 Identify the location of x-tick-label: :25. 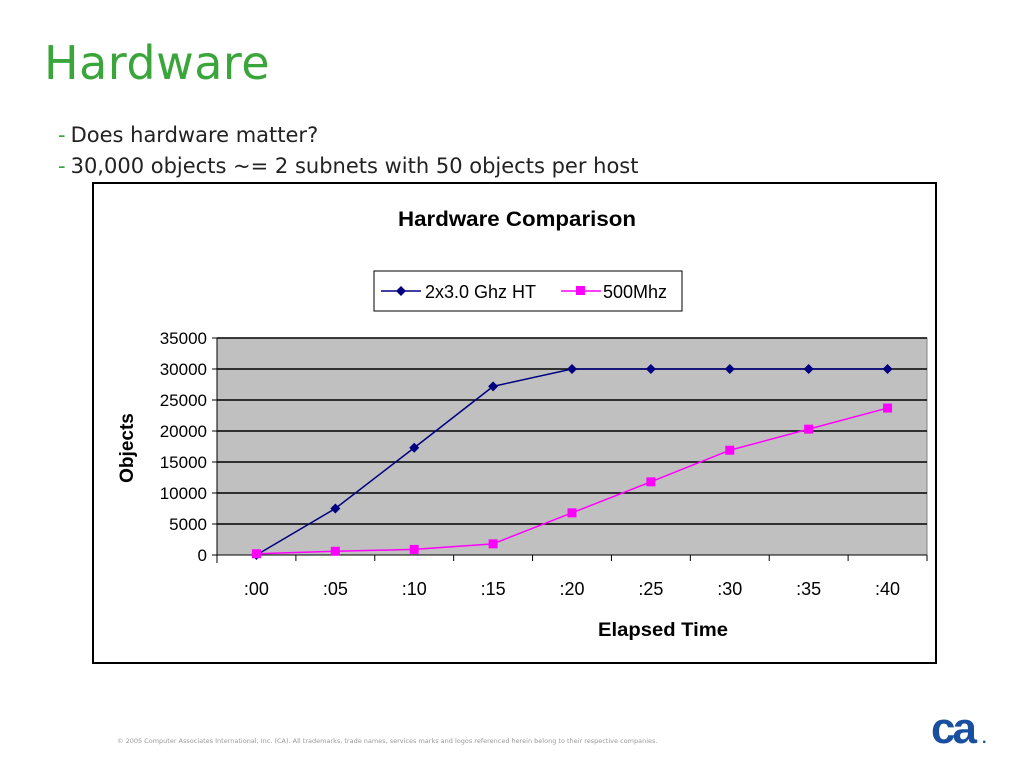
(650, 589).